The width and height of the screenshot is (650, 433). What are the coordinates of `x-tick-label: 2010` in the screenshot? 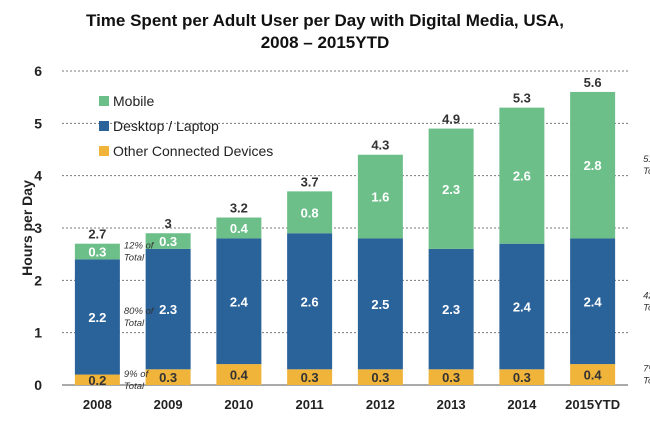 It's located at (238, 404).